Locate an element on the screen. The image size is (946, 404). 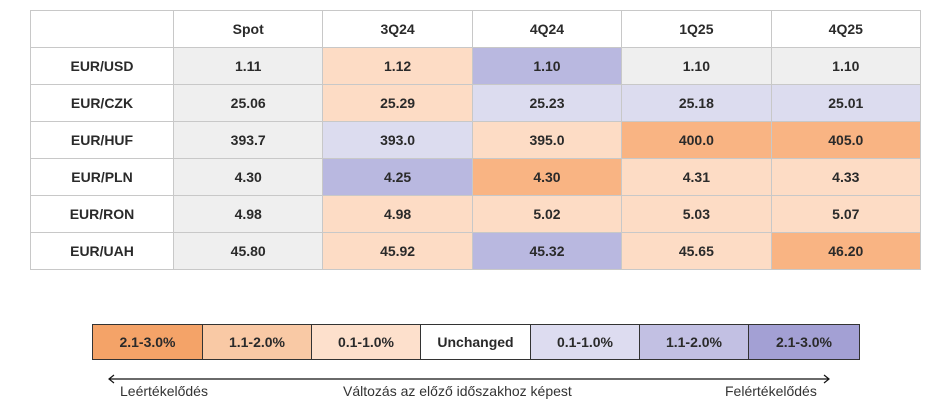
table-row: EUR/CZK 25.06 25.29 25.23 25.18 25.01 is located at coordinates (476, 103).